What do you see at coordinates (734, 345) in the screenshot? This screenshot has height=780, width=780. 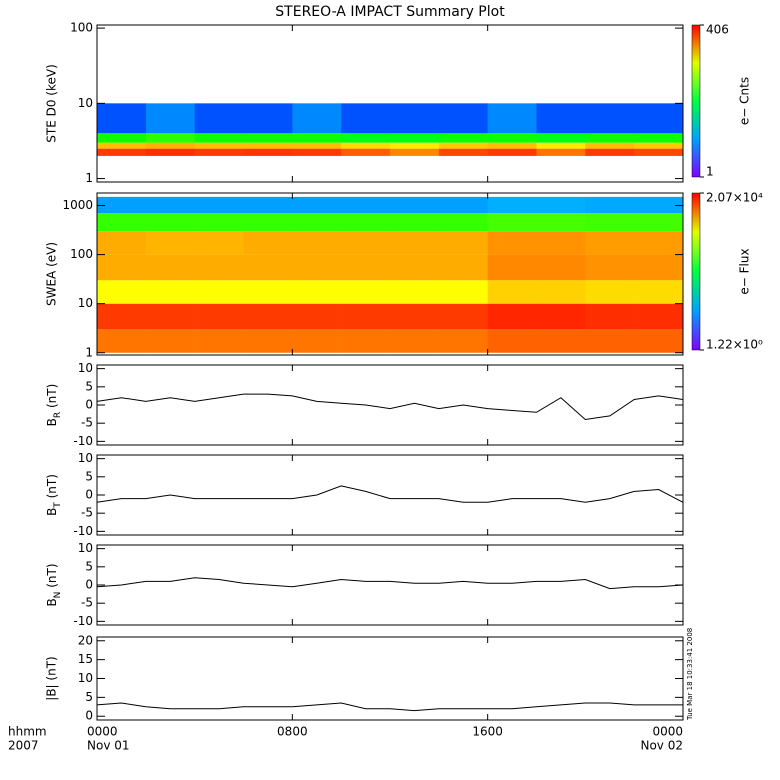 I see `colorbar-tick-label: 1.22×10⁰` at bounding box center [734, 345].